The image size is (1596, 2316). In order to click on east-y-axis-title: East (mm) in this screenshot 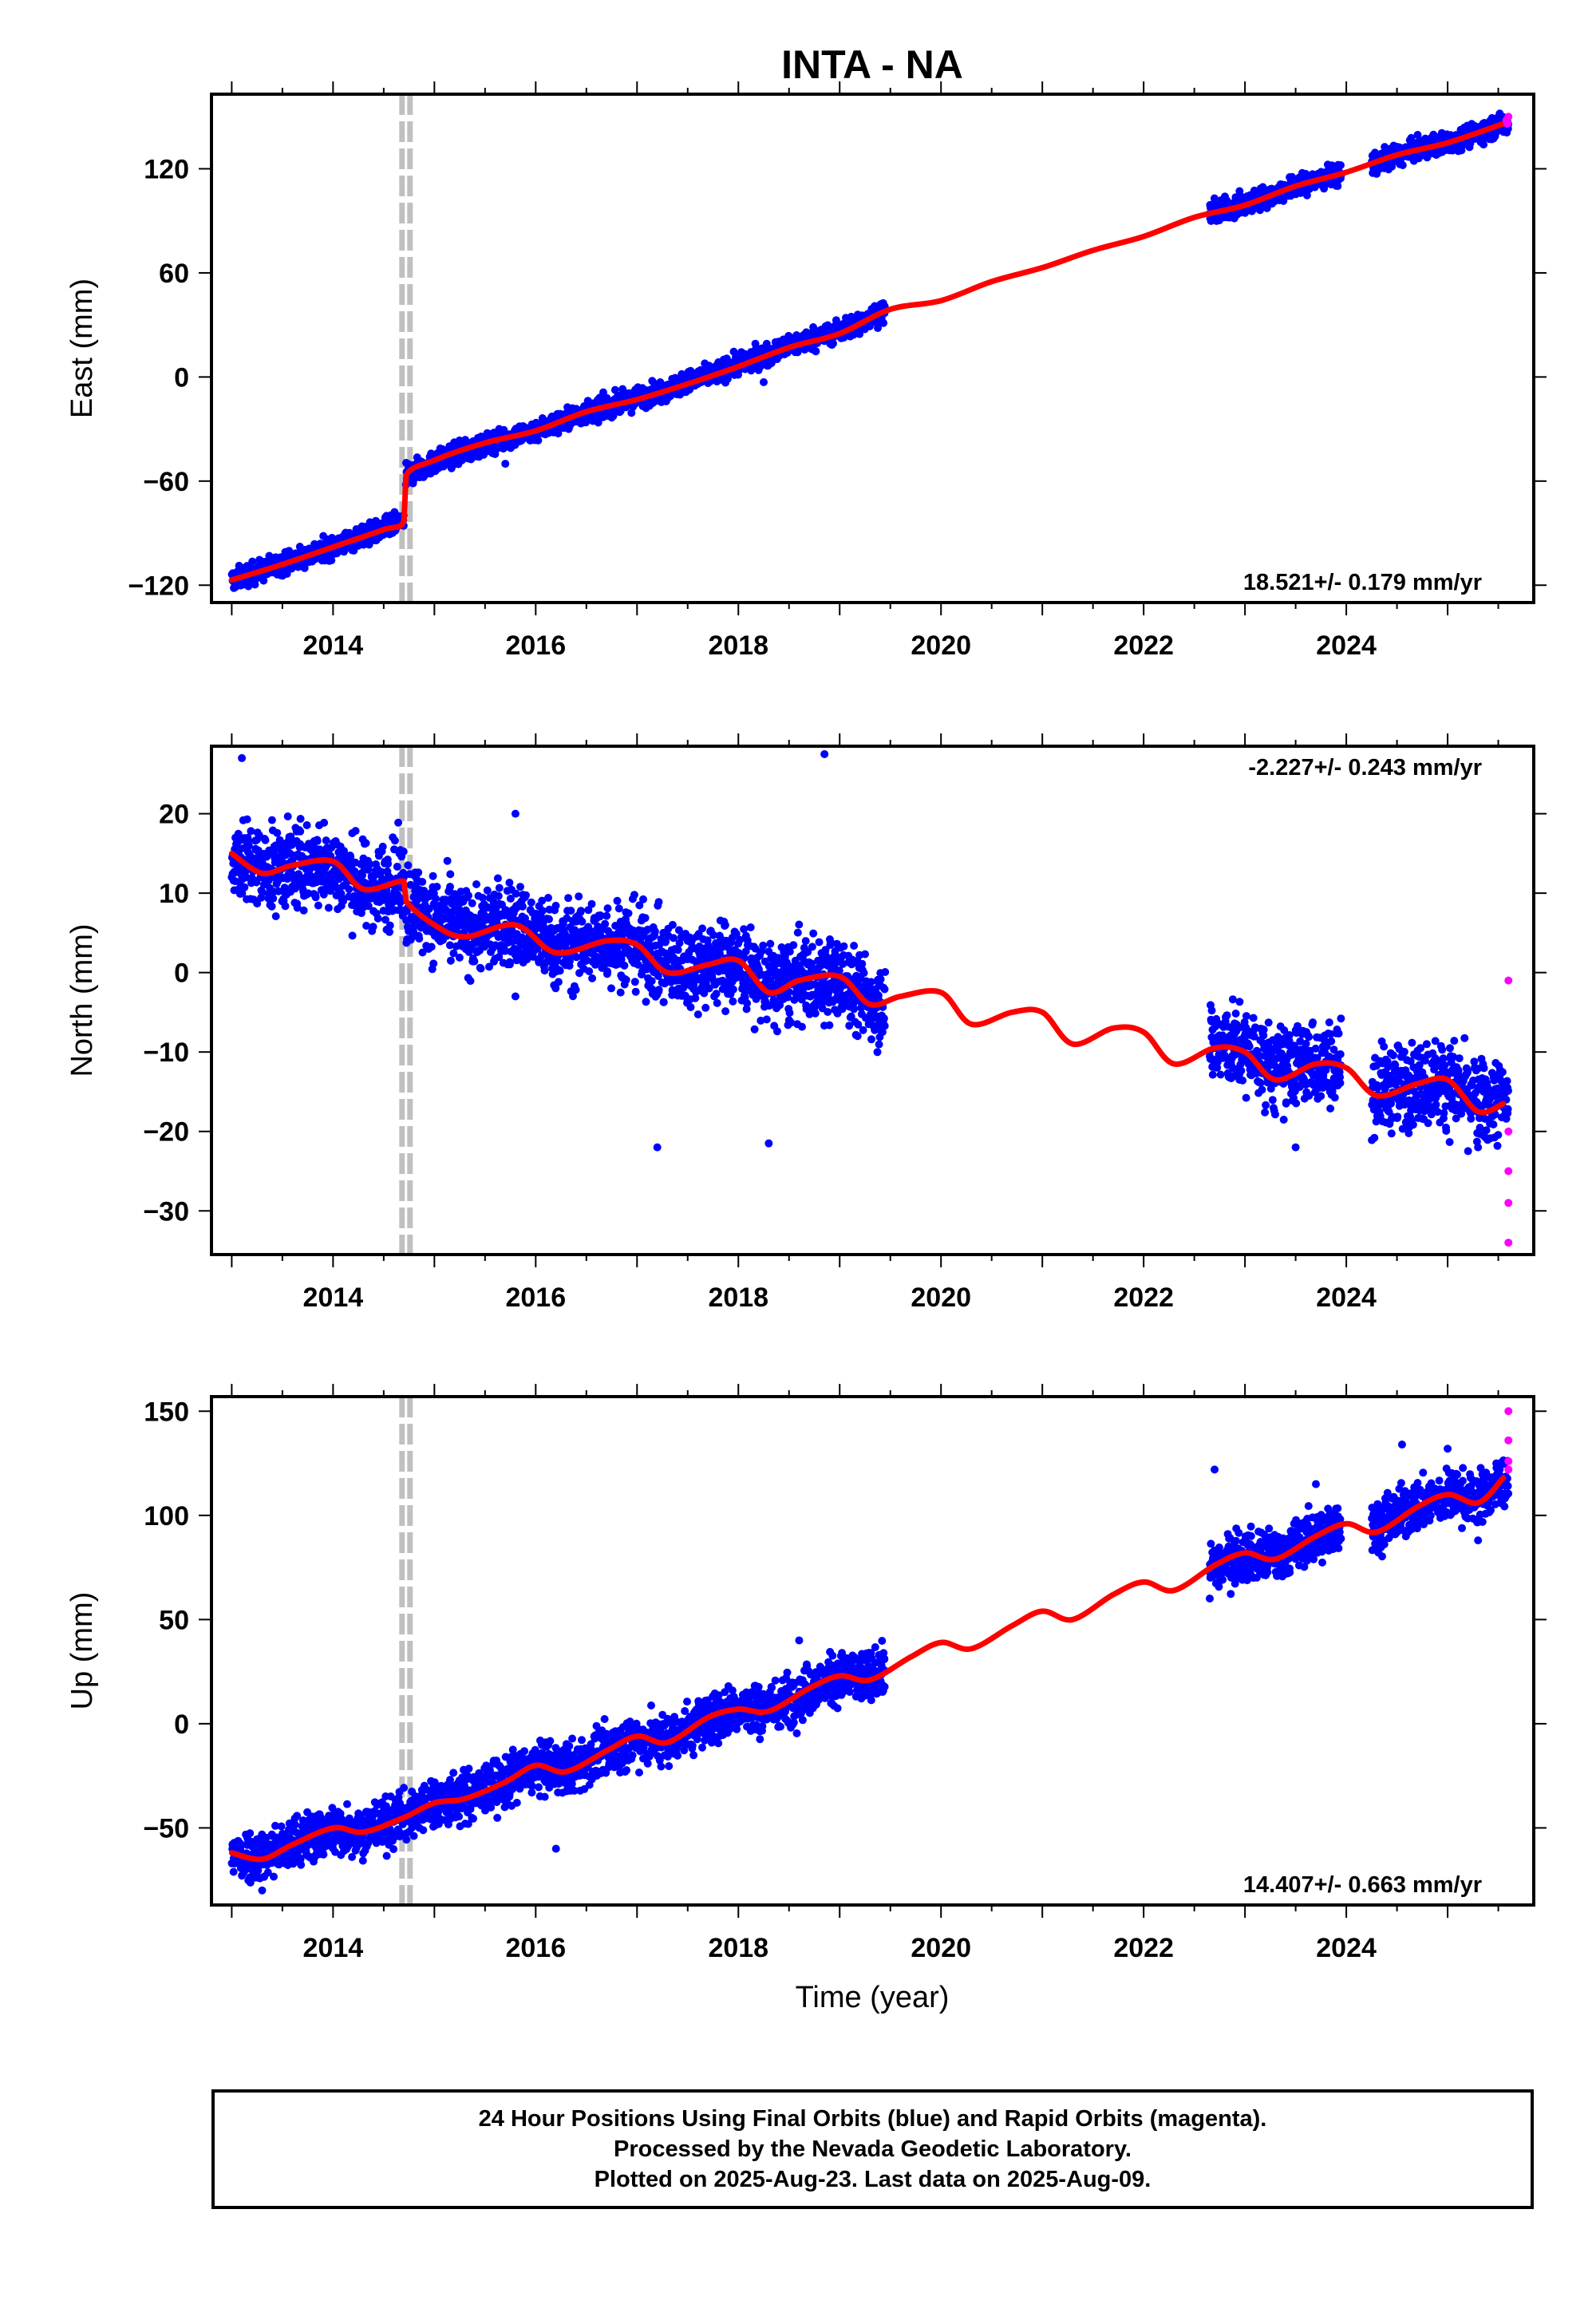, I will do `click(82, 348)`.